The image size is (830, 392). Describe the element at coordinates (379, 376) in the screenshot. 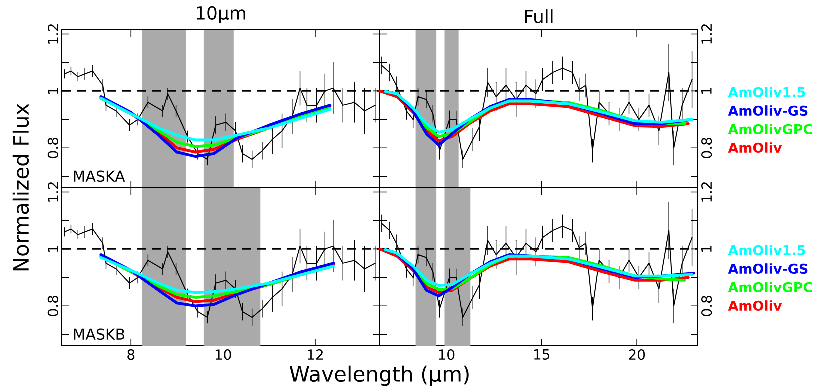

I see `x-axis-title: Wavelength (μm)` at that location.